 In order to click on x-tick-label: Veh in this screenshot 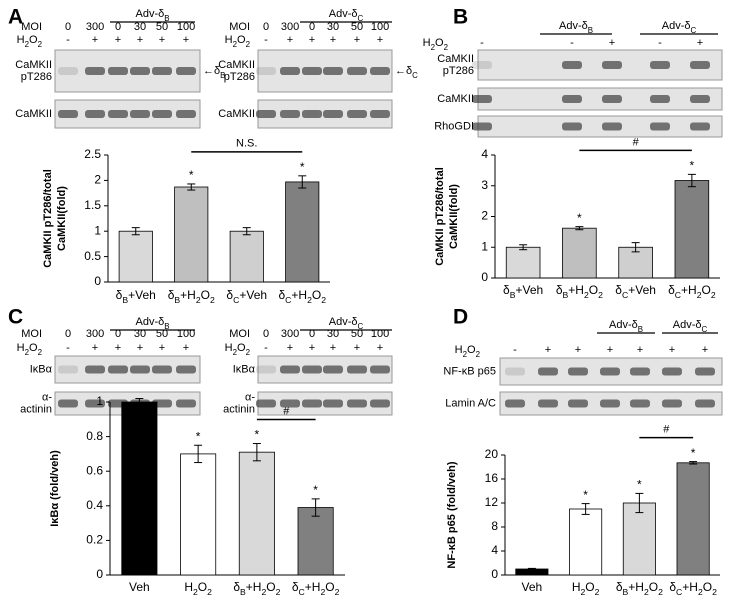, I will do `click(139, 587)`.